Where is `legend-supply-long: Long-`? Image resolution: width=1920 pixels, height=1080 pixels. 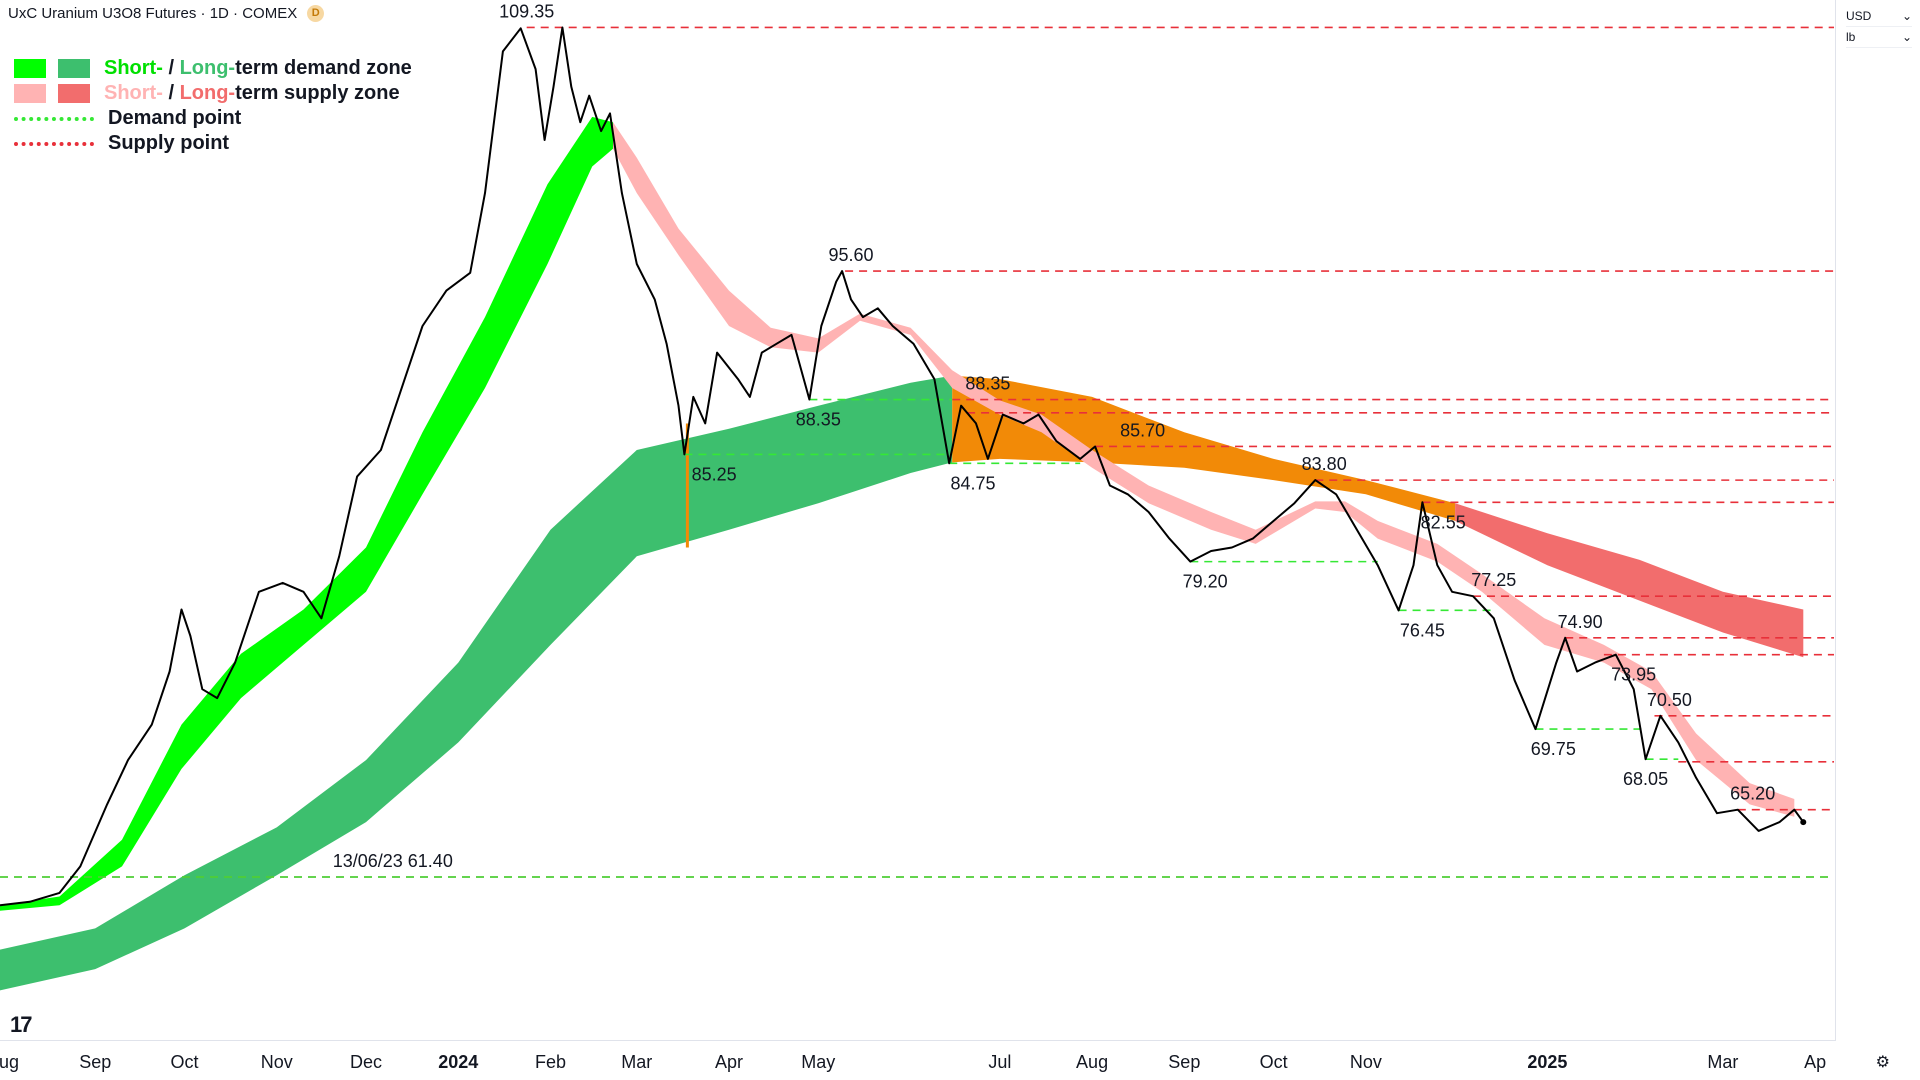 legend-supply-long: Long- is located at coordinates (207, 93).